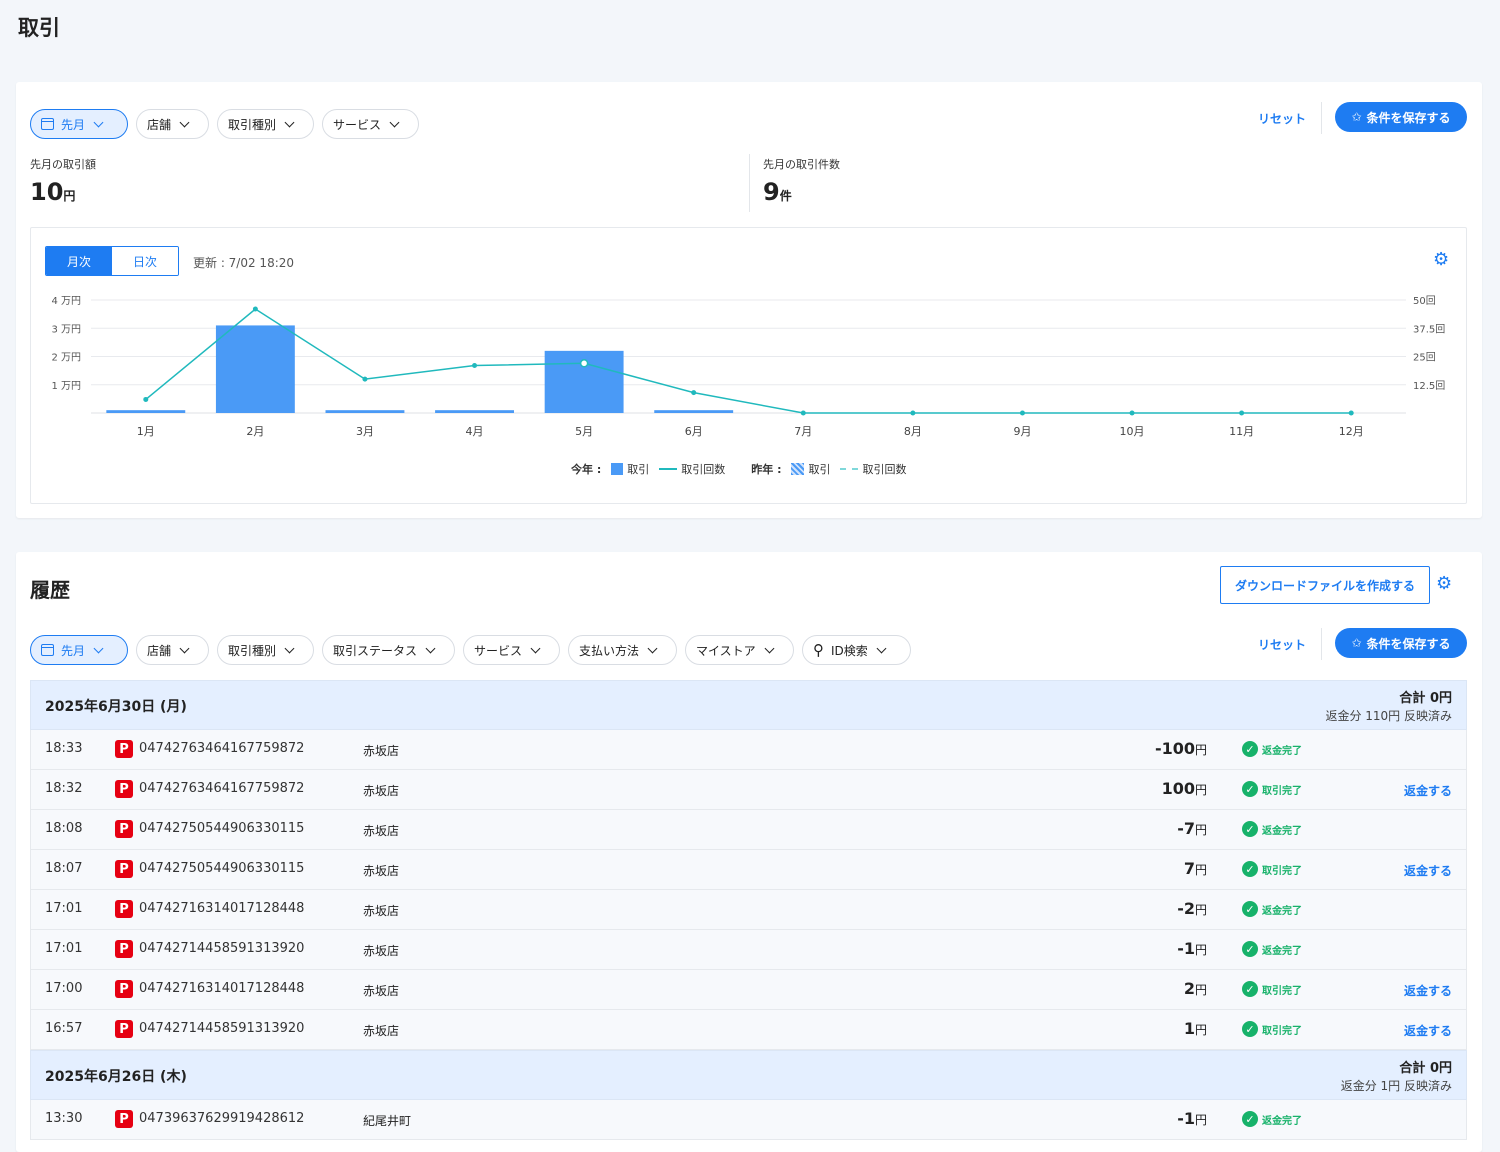 Image resolution: width=1500 pixels, height=1152 pixels. What do you see at coordinates (1186, 948) in the screenshot?
I see `amount-number: -1` at bounding box center [1186, 948].